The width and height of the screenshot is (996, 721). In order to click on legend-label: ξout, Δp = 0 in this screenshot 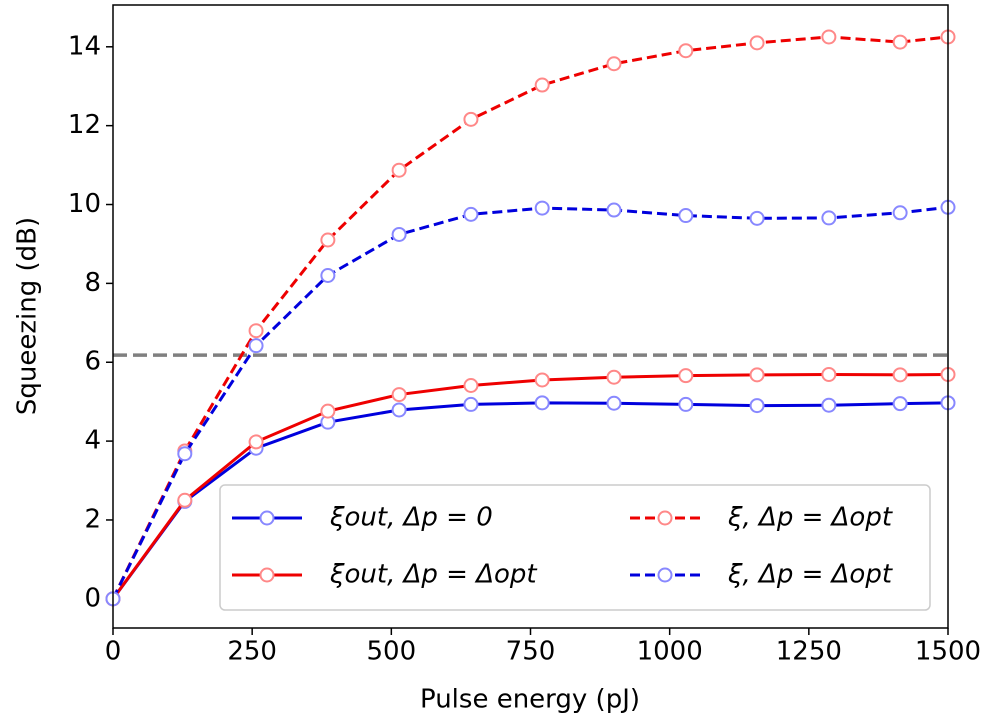, I will do `click(411, 518)`.